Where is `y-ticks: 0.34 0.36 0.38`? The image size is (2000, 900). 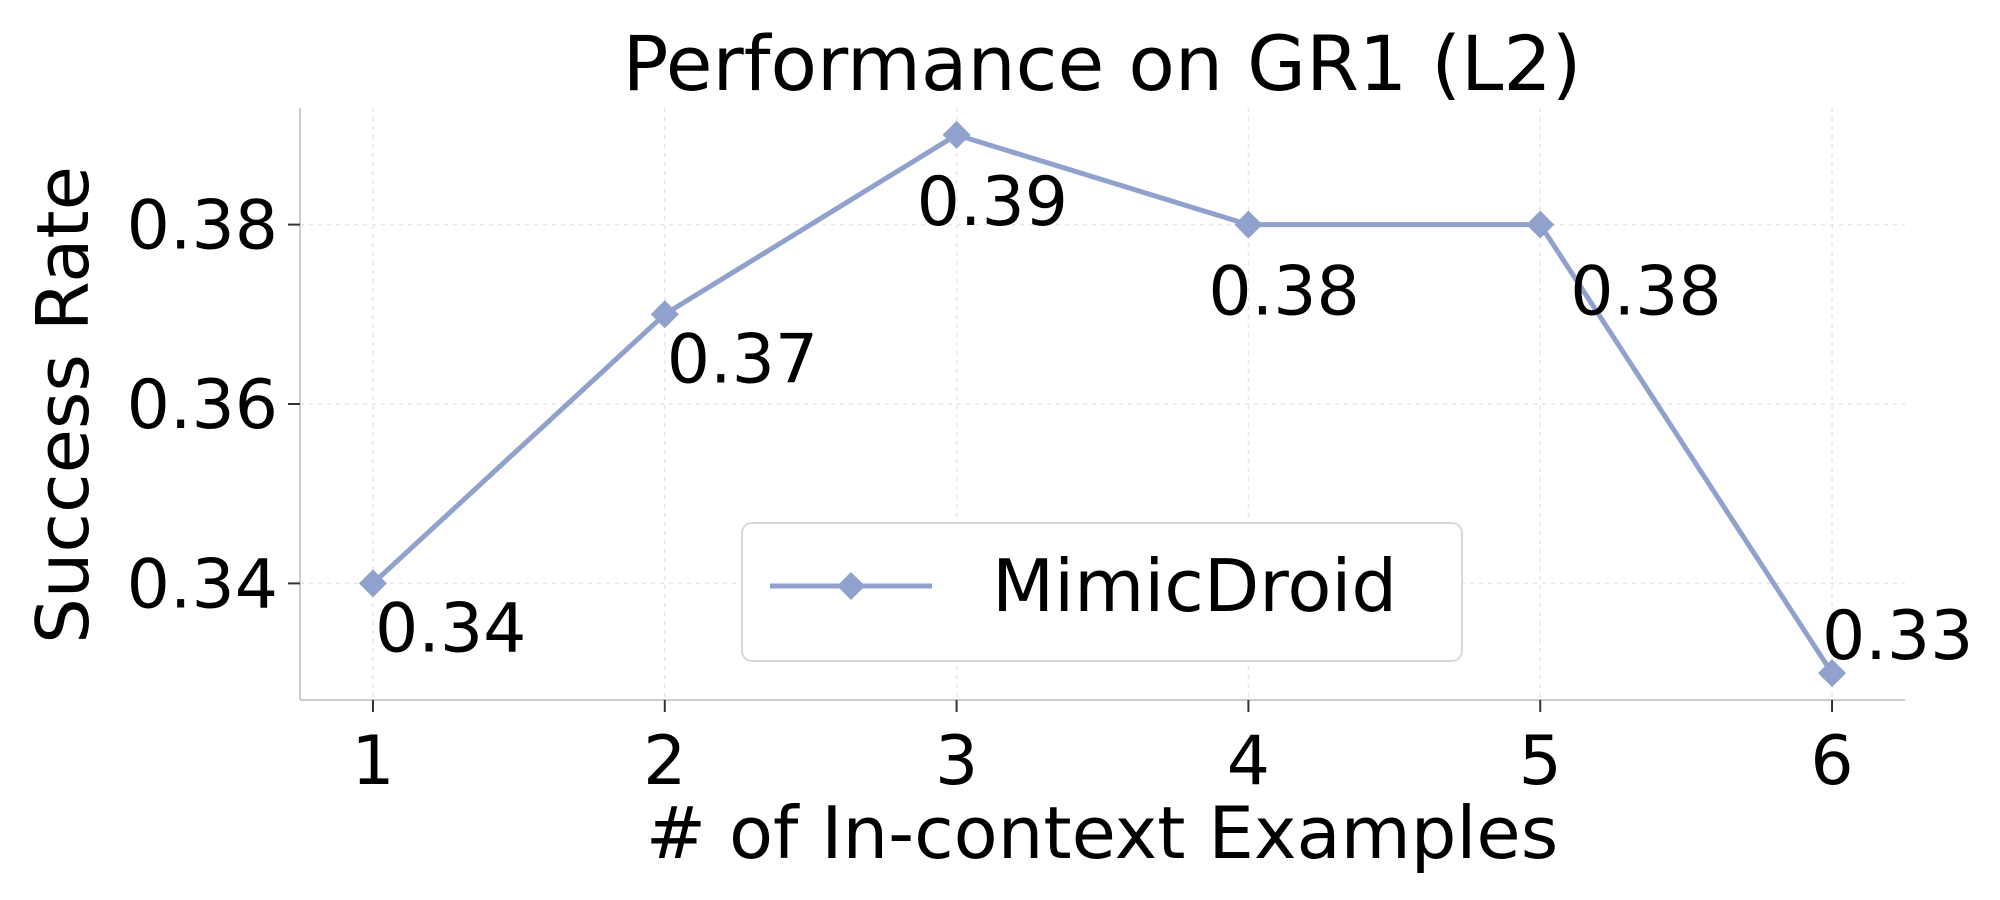
y-ticks: 0.34 0.36 0.38 is located at coordinates (213, 405).